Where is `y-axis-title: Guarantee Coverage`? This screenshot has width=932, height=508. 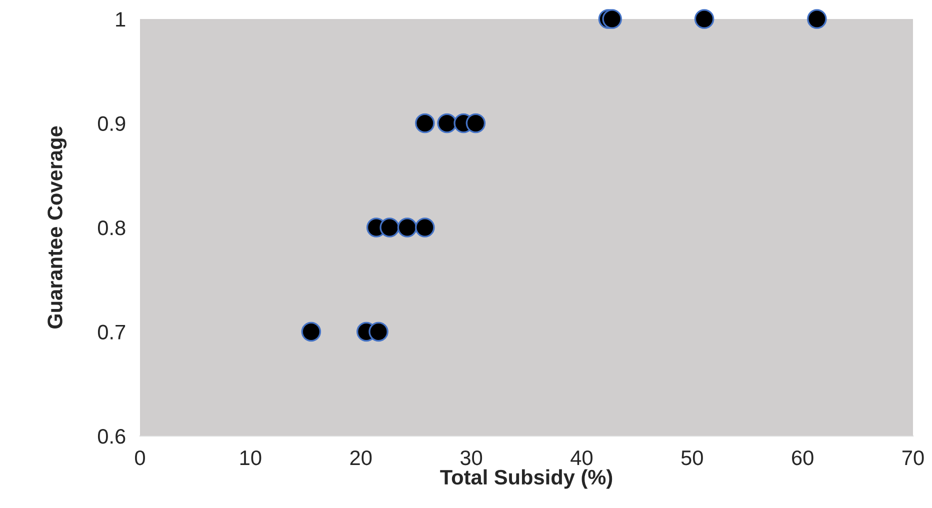
y-axis-title: Guarantee Coverage is located at coordinates (57, 227).